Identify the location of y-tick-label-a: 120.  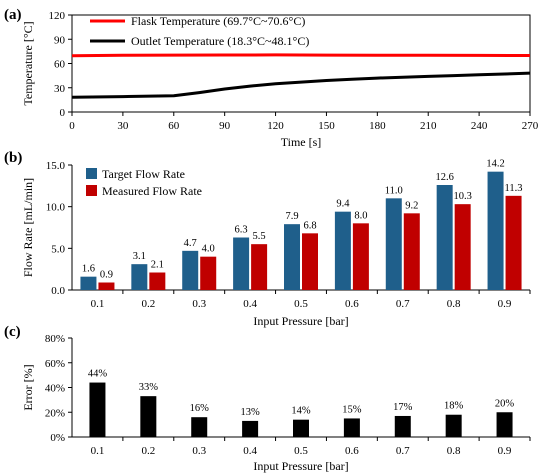
(57, 16).